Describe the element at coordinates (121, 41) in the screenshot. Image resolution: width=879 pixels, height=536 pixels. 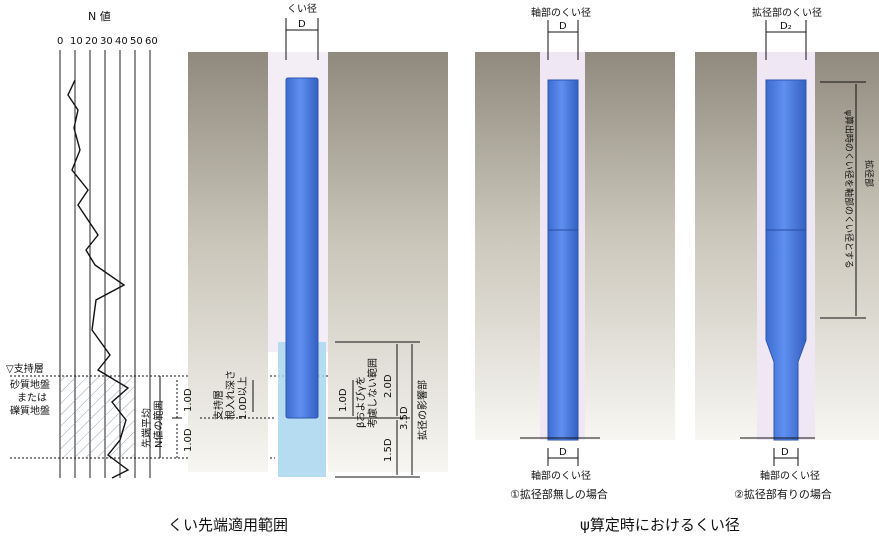
I see `n-tick-40: 40` at that location.